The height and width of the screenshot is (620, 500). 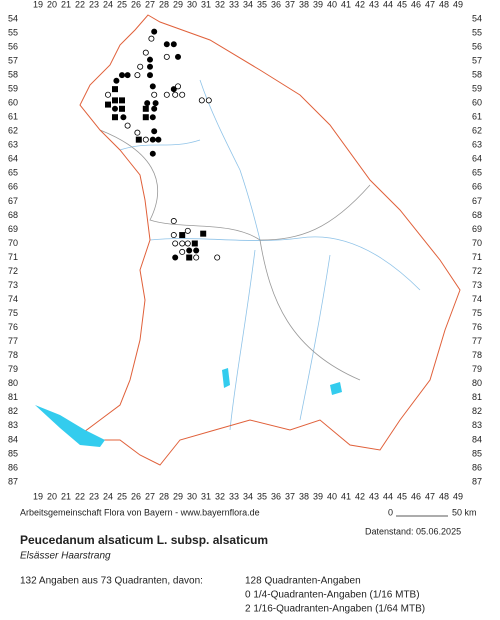 I want to click on y-label: 78, so click(x=13, y=355).